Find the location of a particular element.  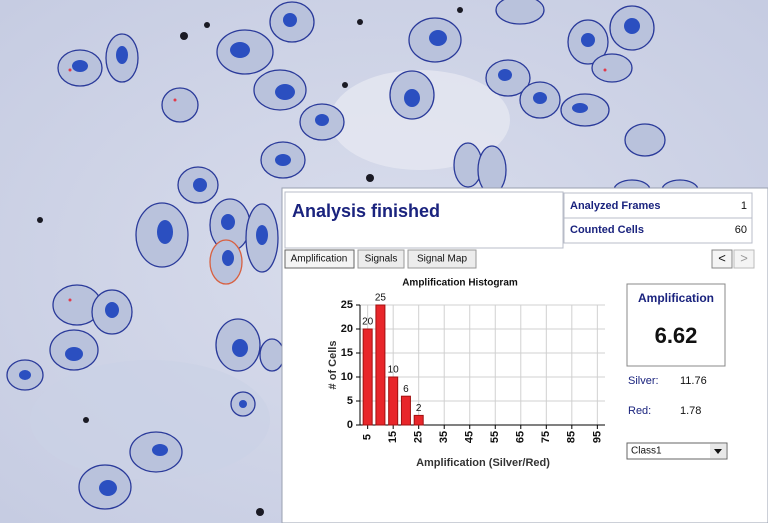

y-tick-label: 0 is located at coordinates (350, 425).